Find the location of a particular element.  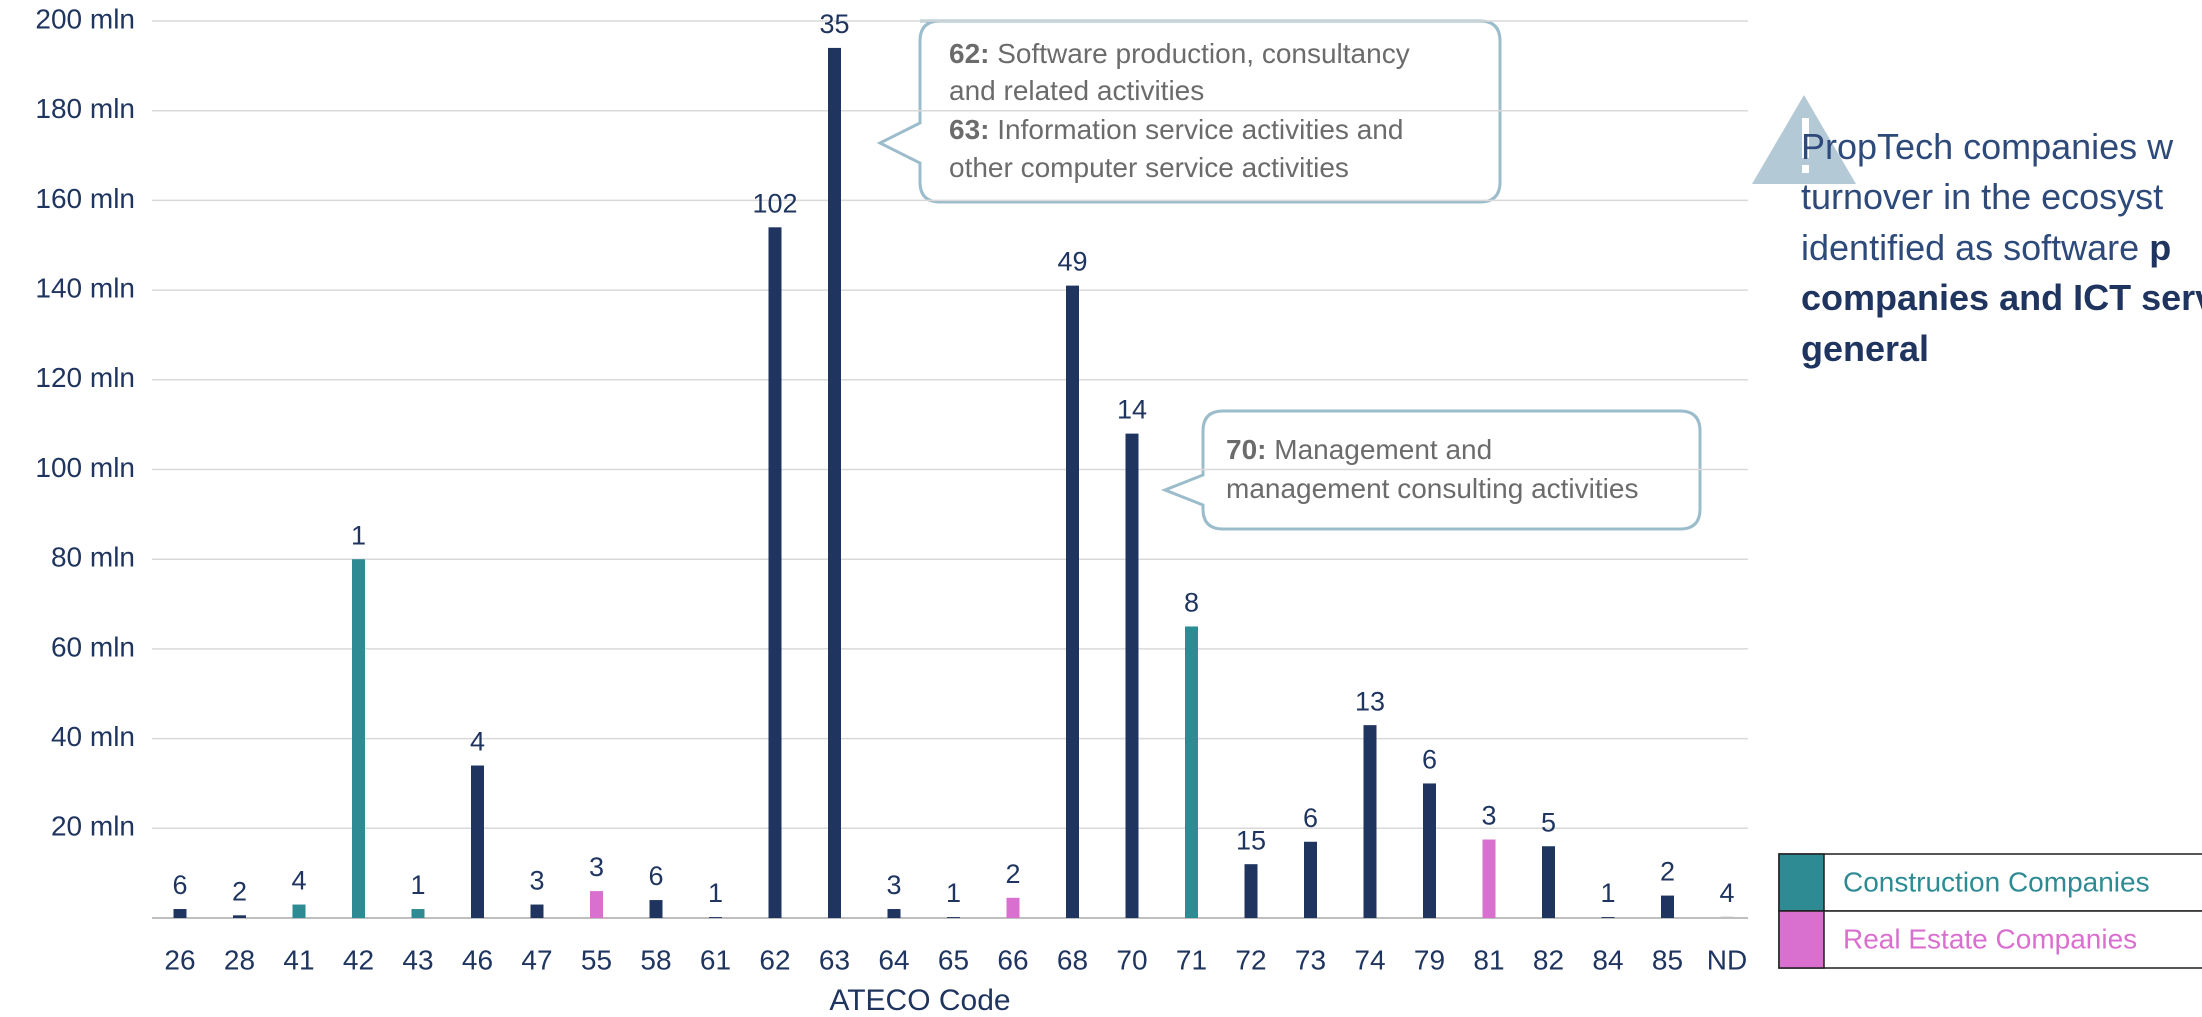

y-tick-label: 100 mln is located at coordinates (85, 467).